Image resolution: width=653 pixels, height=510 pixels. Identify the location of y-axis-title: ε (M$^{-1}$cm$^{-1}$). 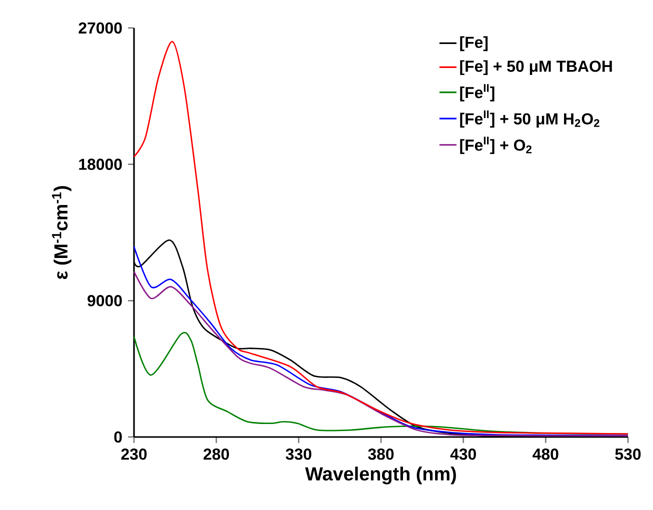
(62, 233).